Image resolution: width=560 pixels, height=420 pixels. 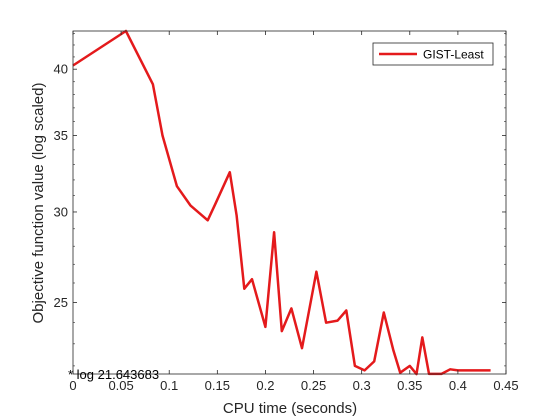 I want to click on legend: GIST-Least, so click(x=433, y=54).